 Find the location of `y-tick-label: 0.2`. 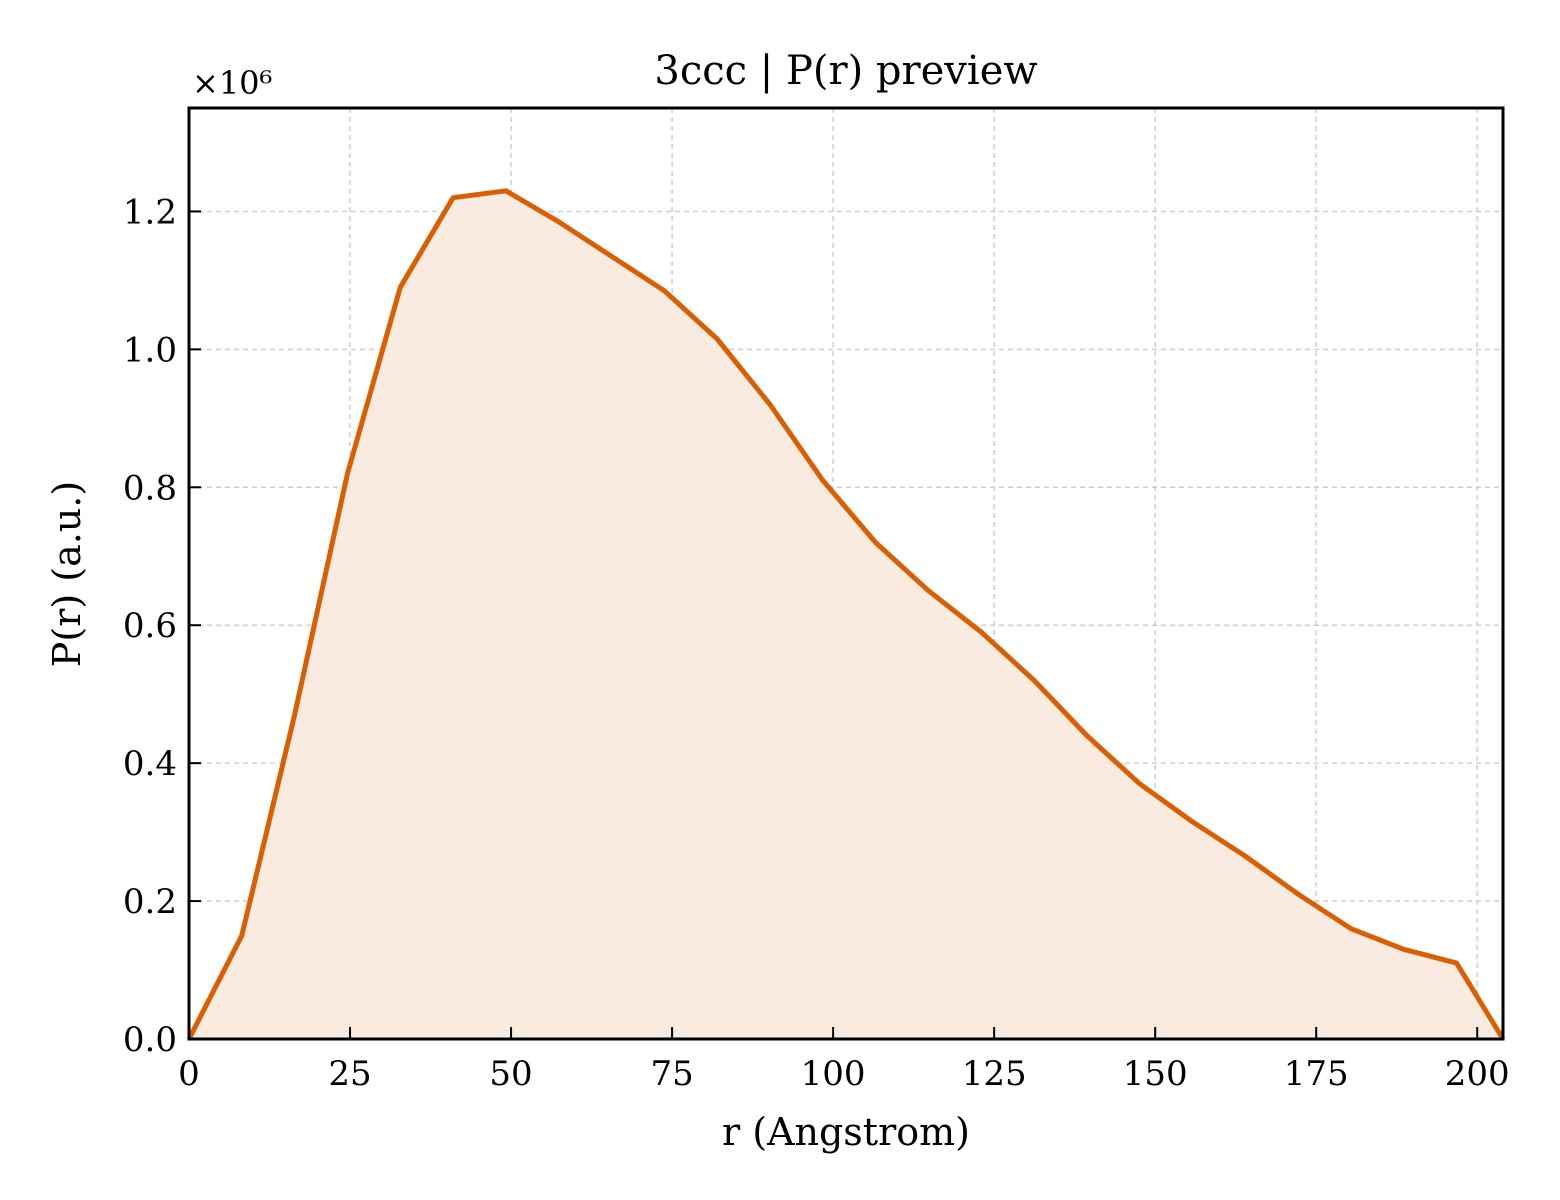

y-tick-label: 0.2 is located at coordinates (150, 902).